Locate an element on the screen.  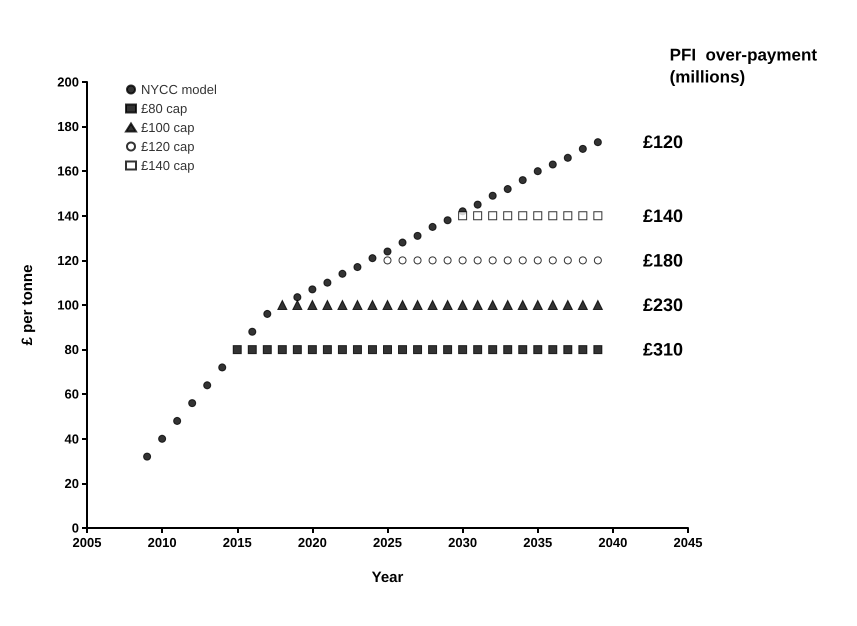
x-tick-label: 2025 is located at coordinates (387, 542).